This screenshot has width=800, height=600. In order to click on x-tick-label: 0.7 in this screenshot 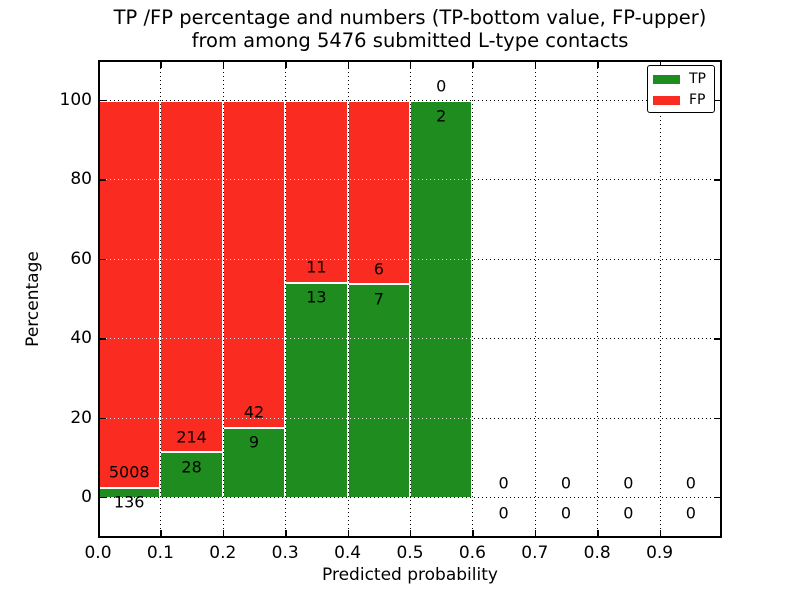, I will do `click(535, 553)`.